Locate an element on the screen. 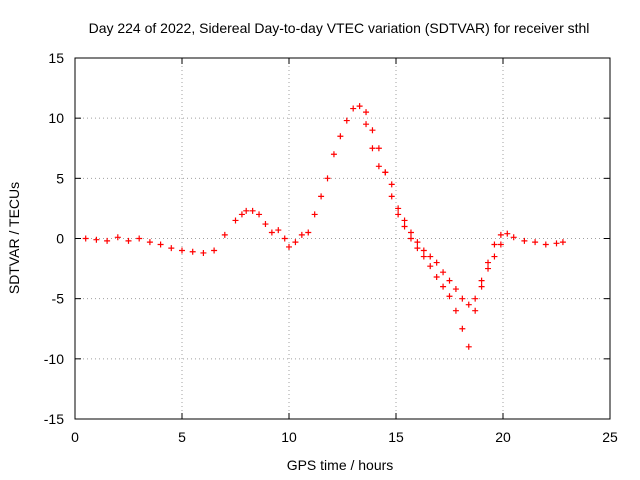 This screenshot has height=480, width=640. y-tick-label: -5 is located at coordinates (58, 299).